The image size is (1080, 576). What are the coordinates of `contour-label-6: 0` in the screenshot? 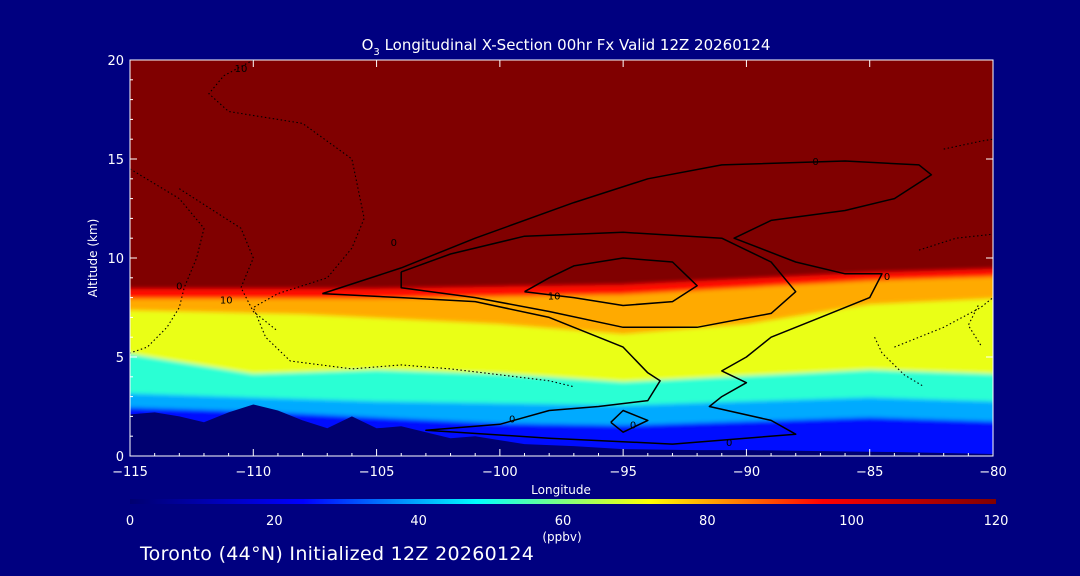 It's located at (633, 425).